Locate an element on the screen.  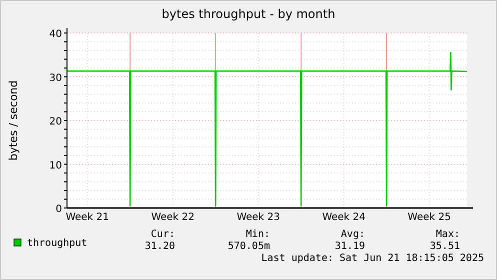
text: 31.19 is located at coordinates (349, 246).